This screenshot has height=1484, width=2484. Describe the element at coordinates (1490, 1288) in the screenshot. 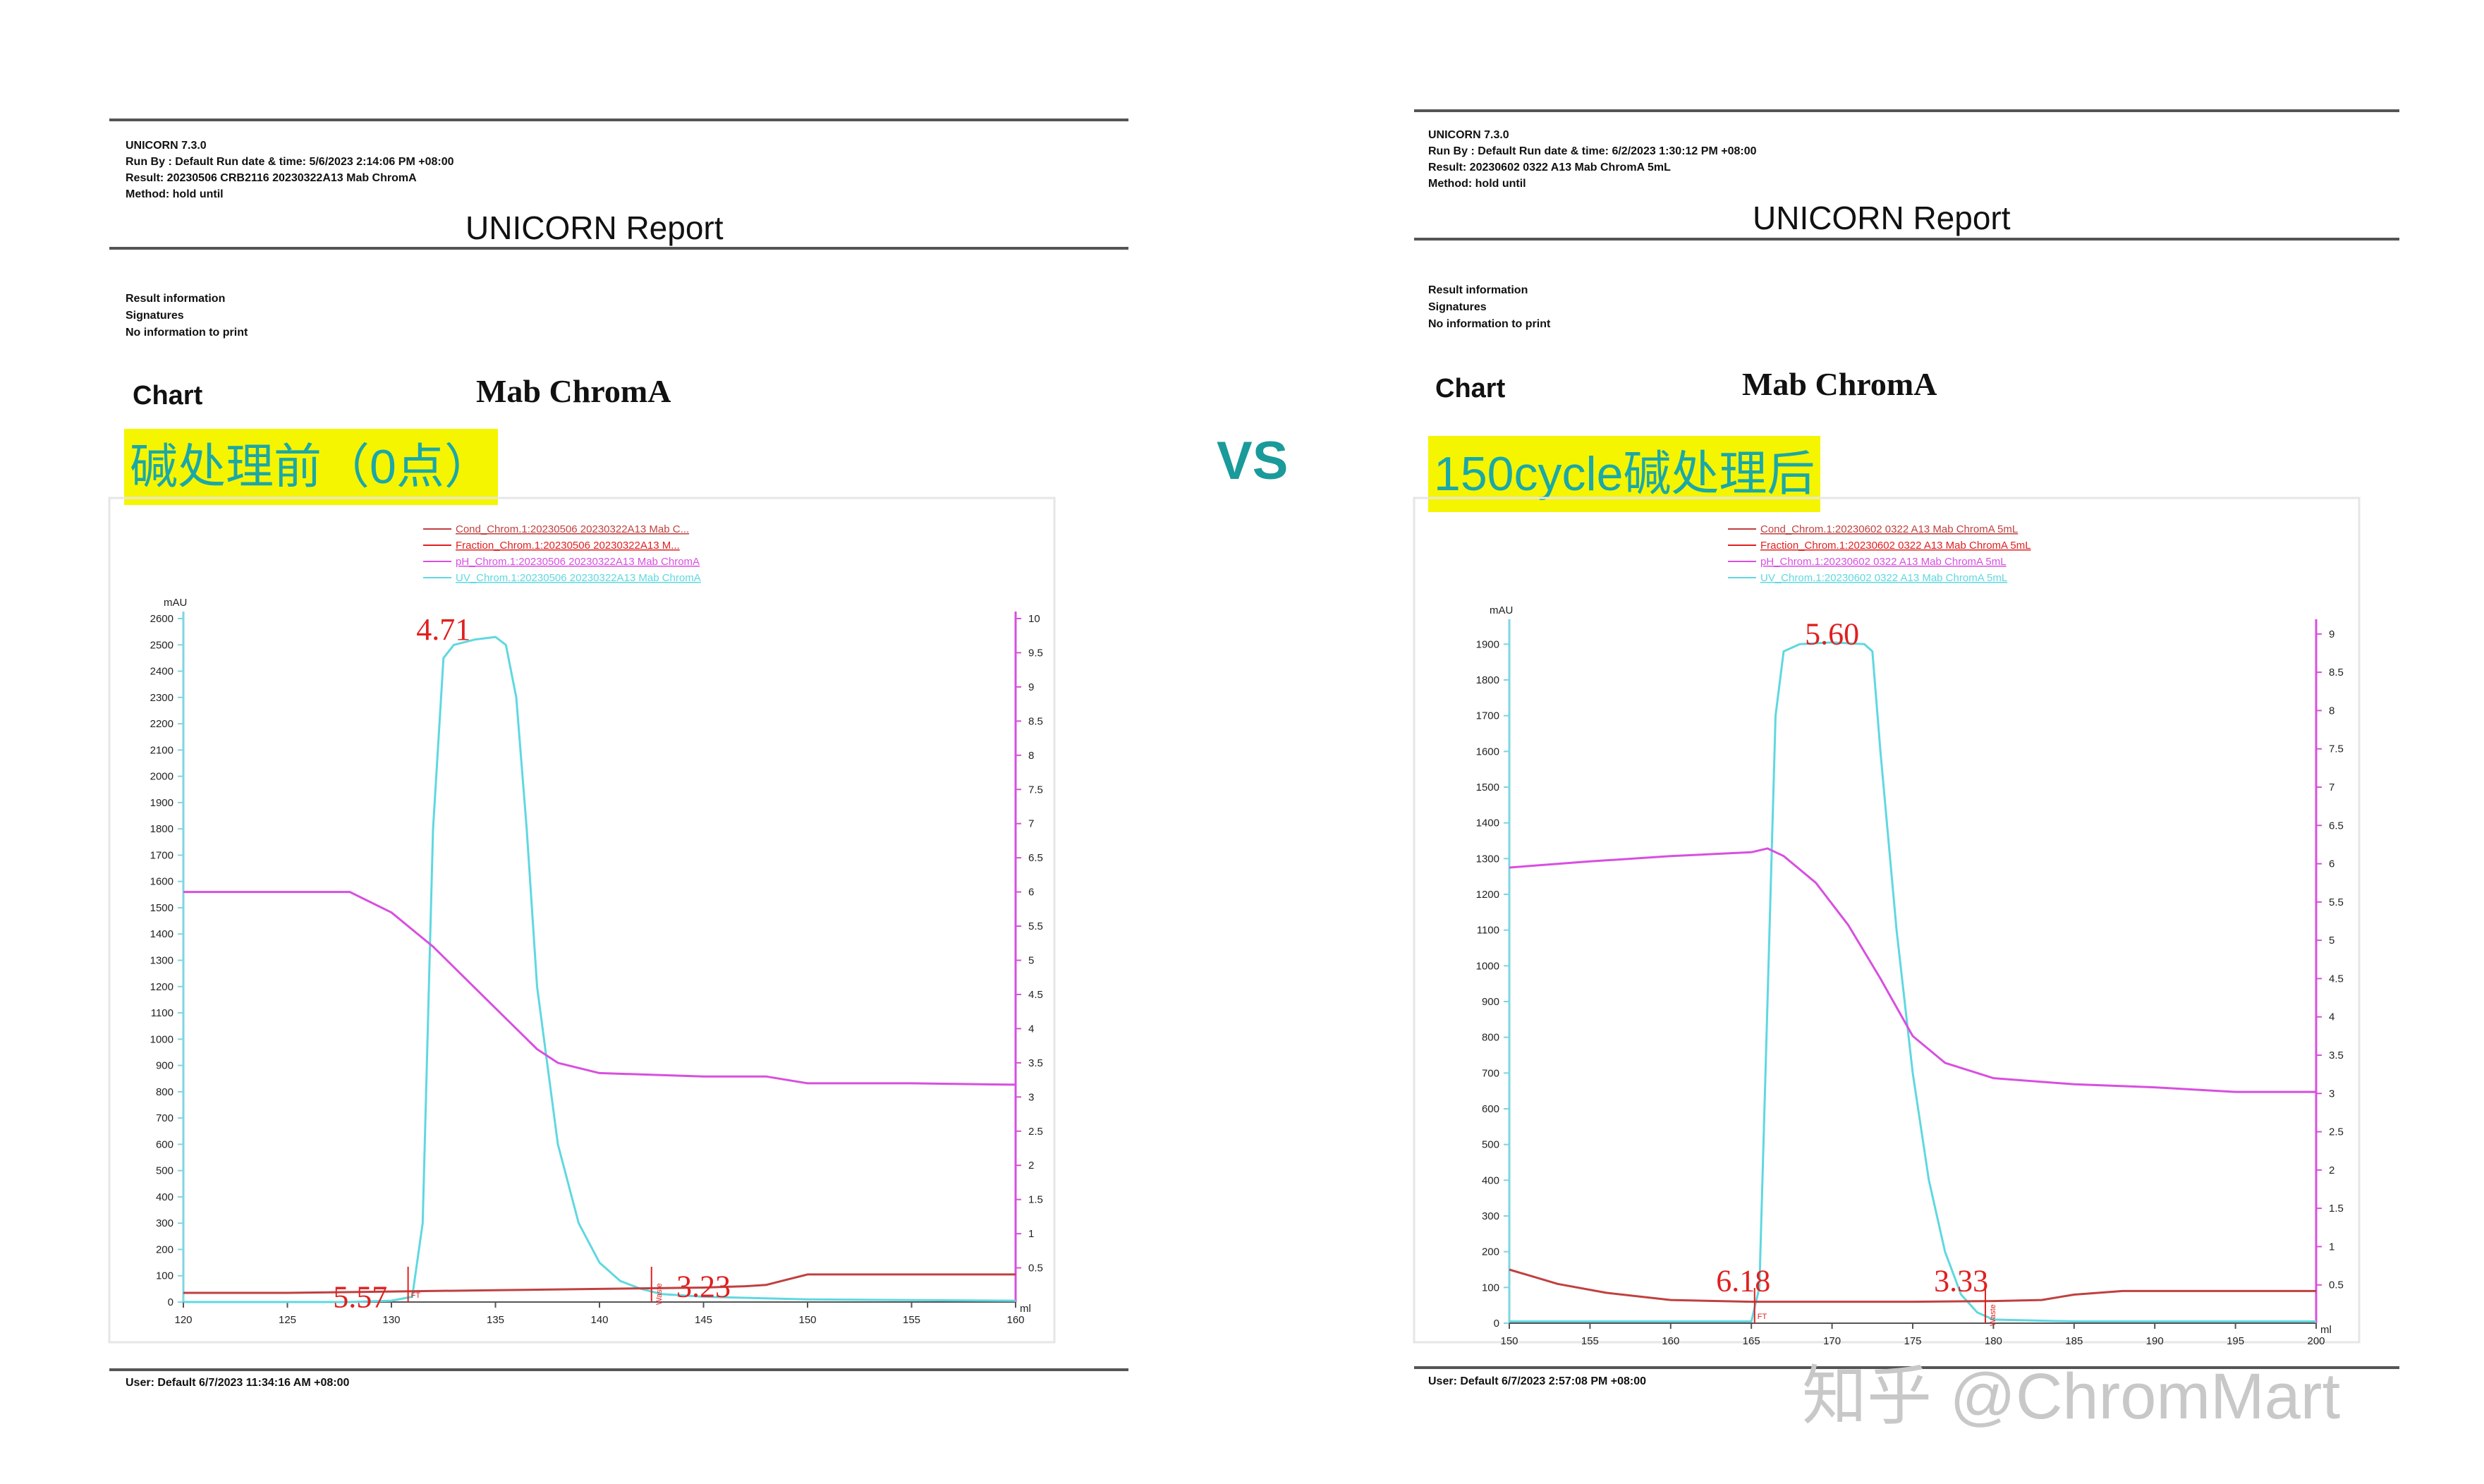

I see `y-tick-label: 100` at that location.